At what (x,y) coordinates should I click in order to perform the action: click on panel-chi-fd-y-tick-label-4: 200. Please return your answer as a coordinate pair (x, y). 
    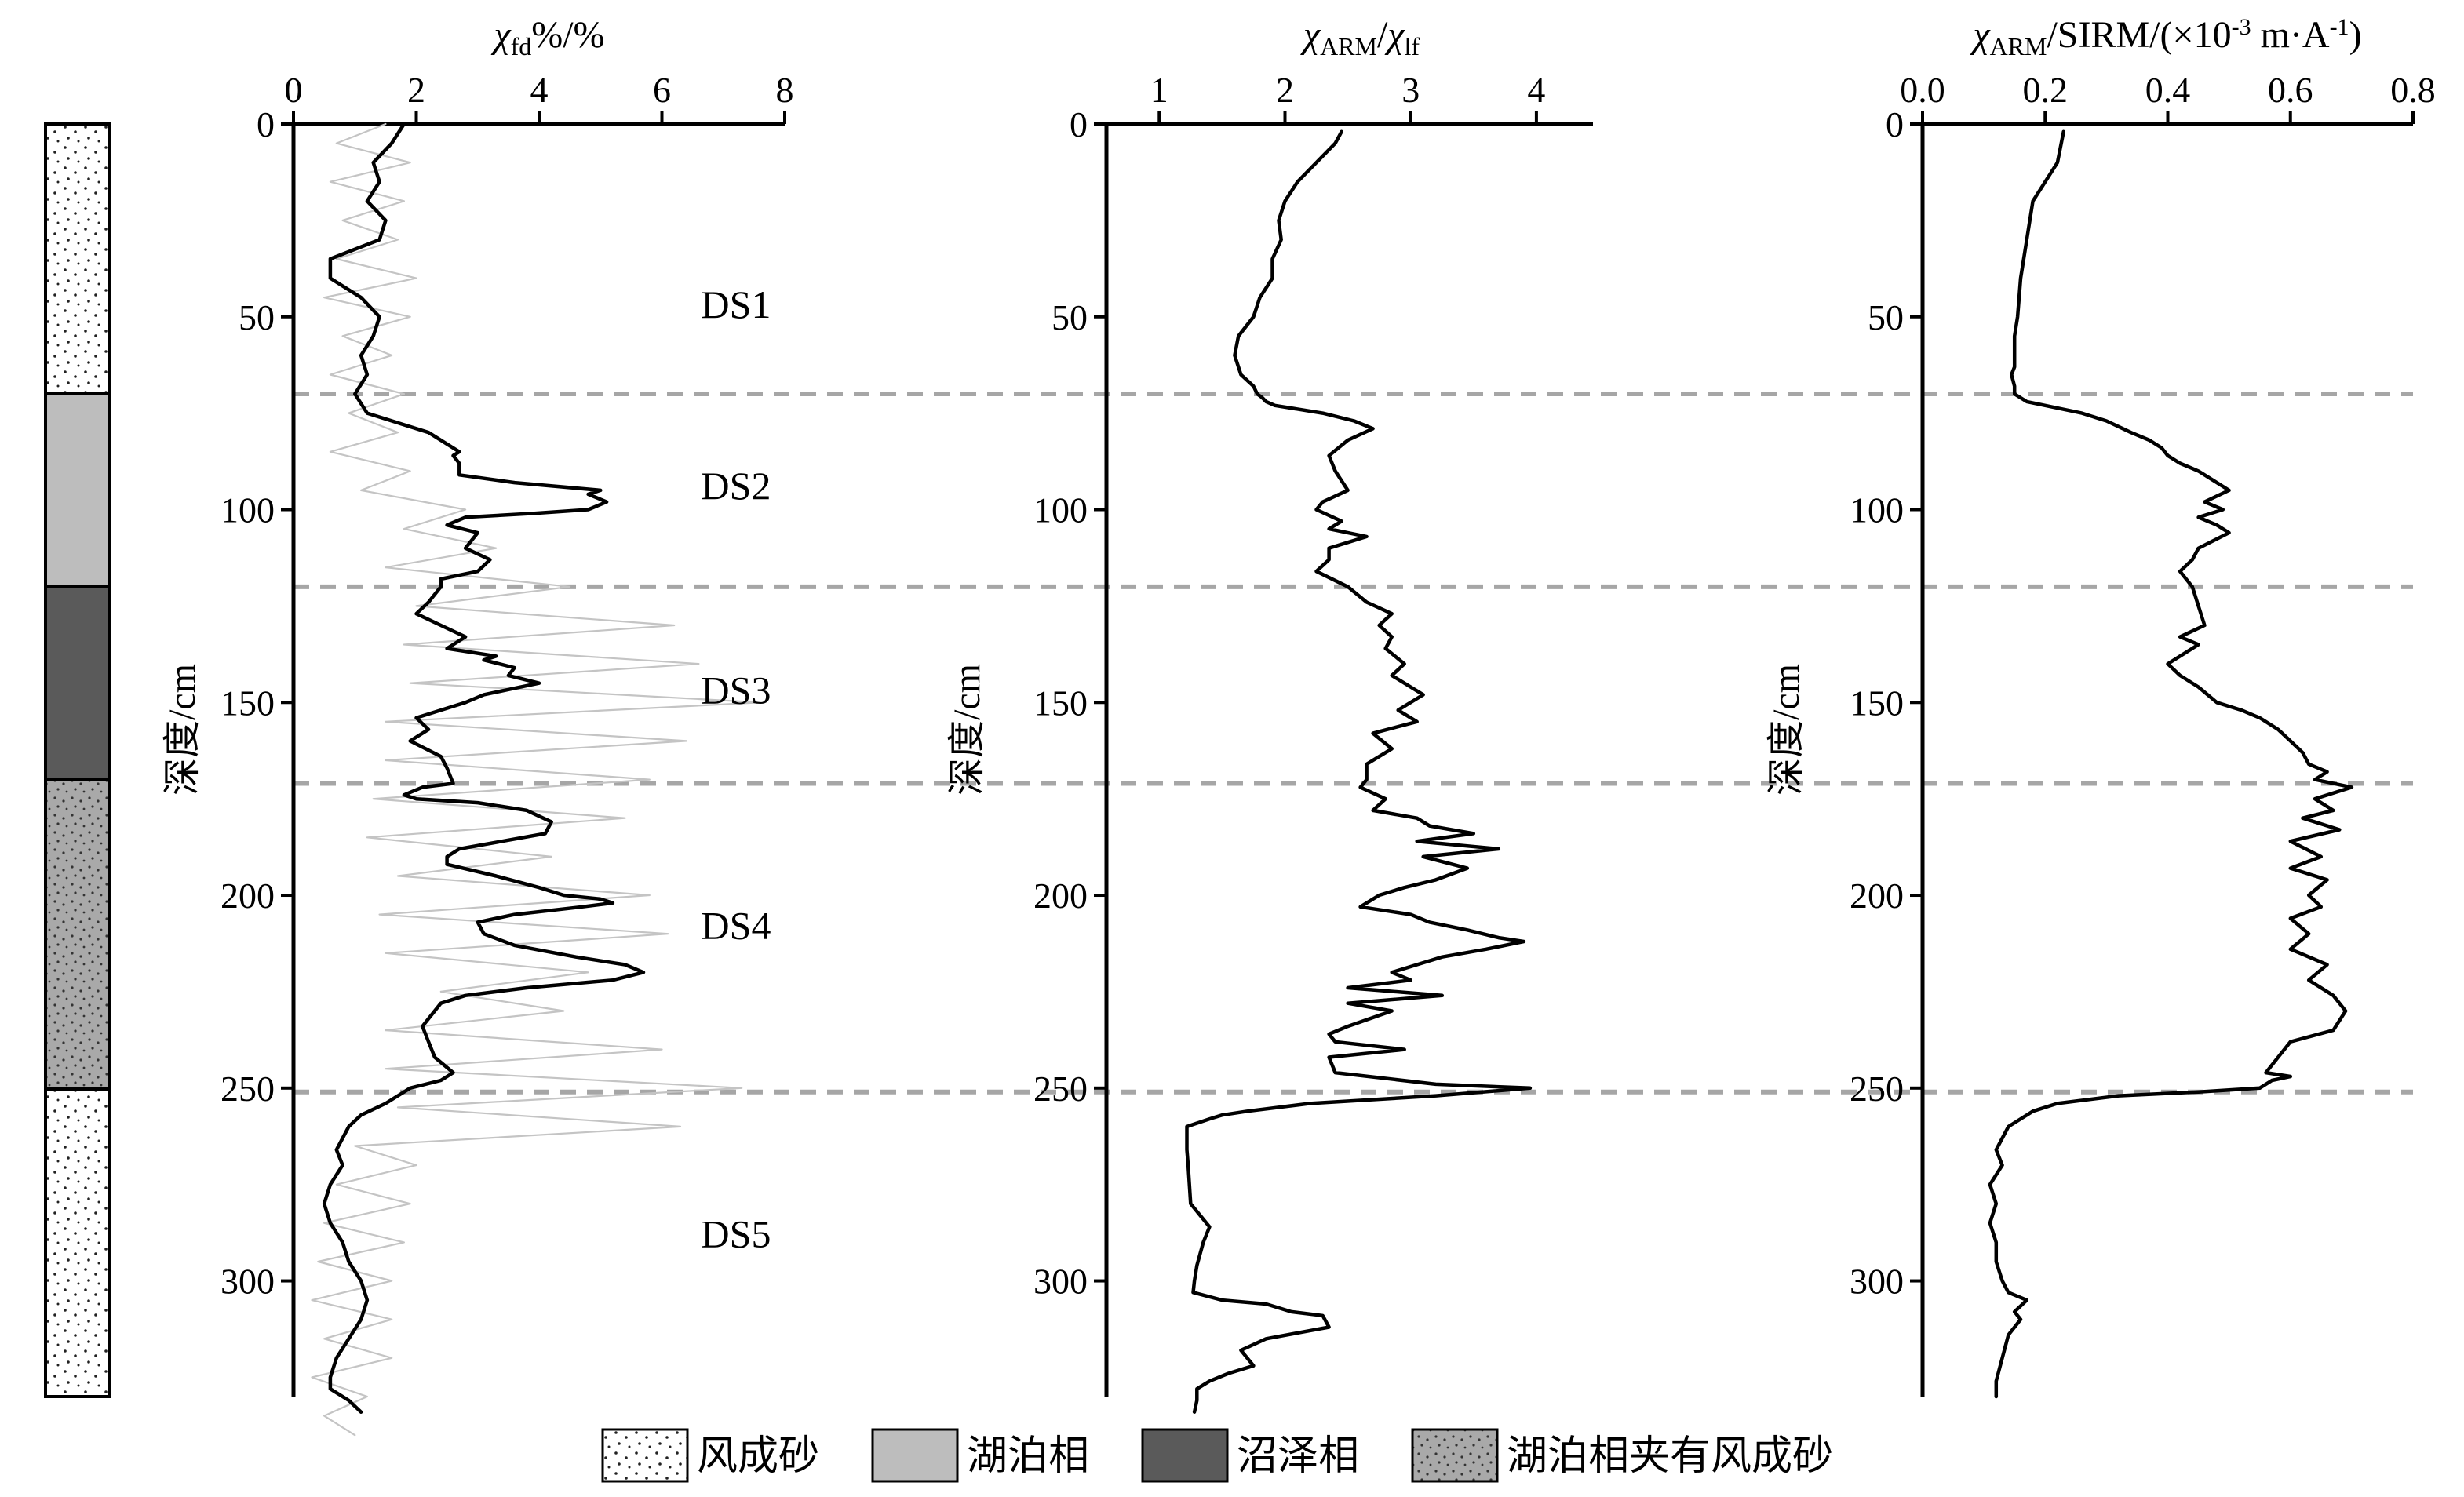
    Looking at the image, I should click on (248, 896).